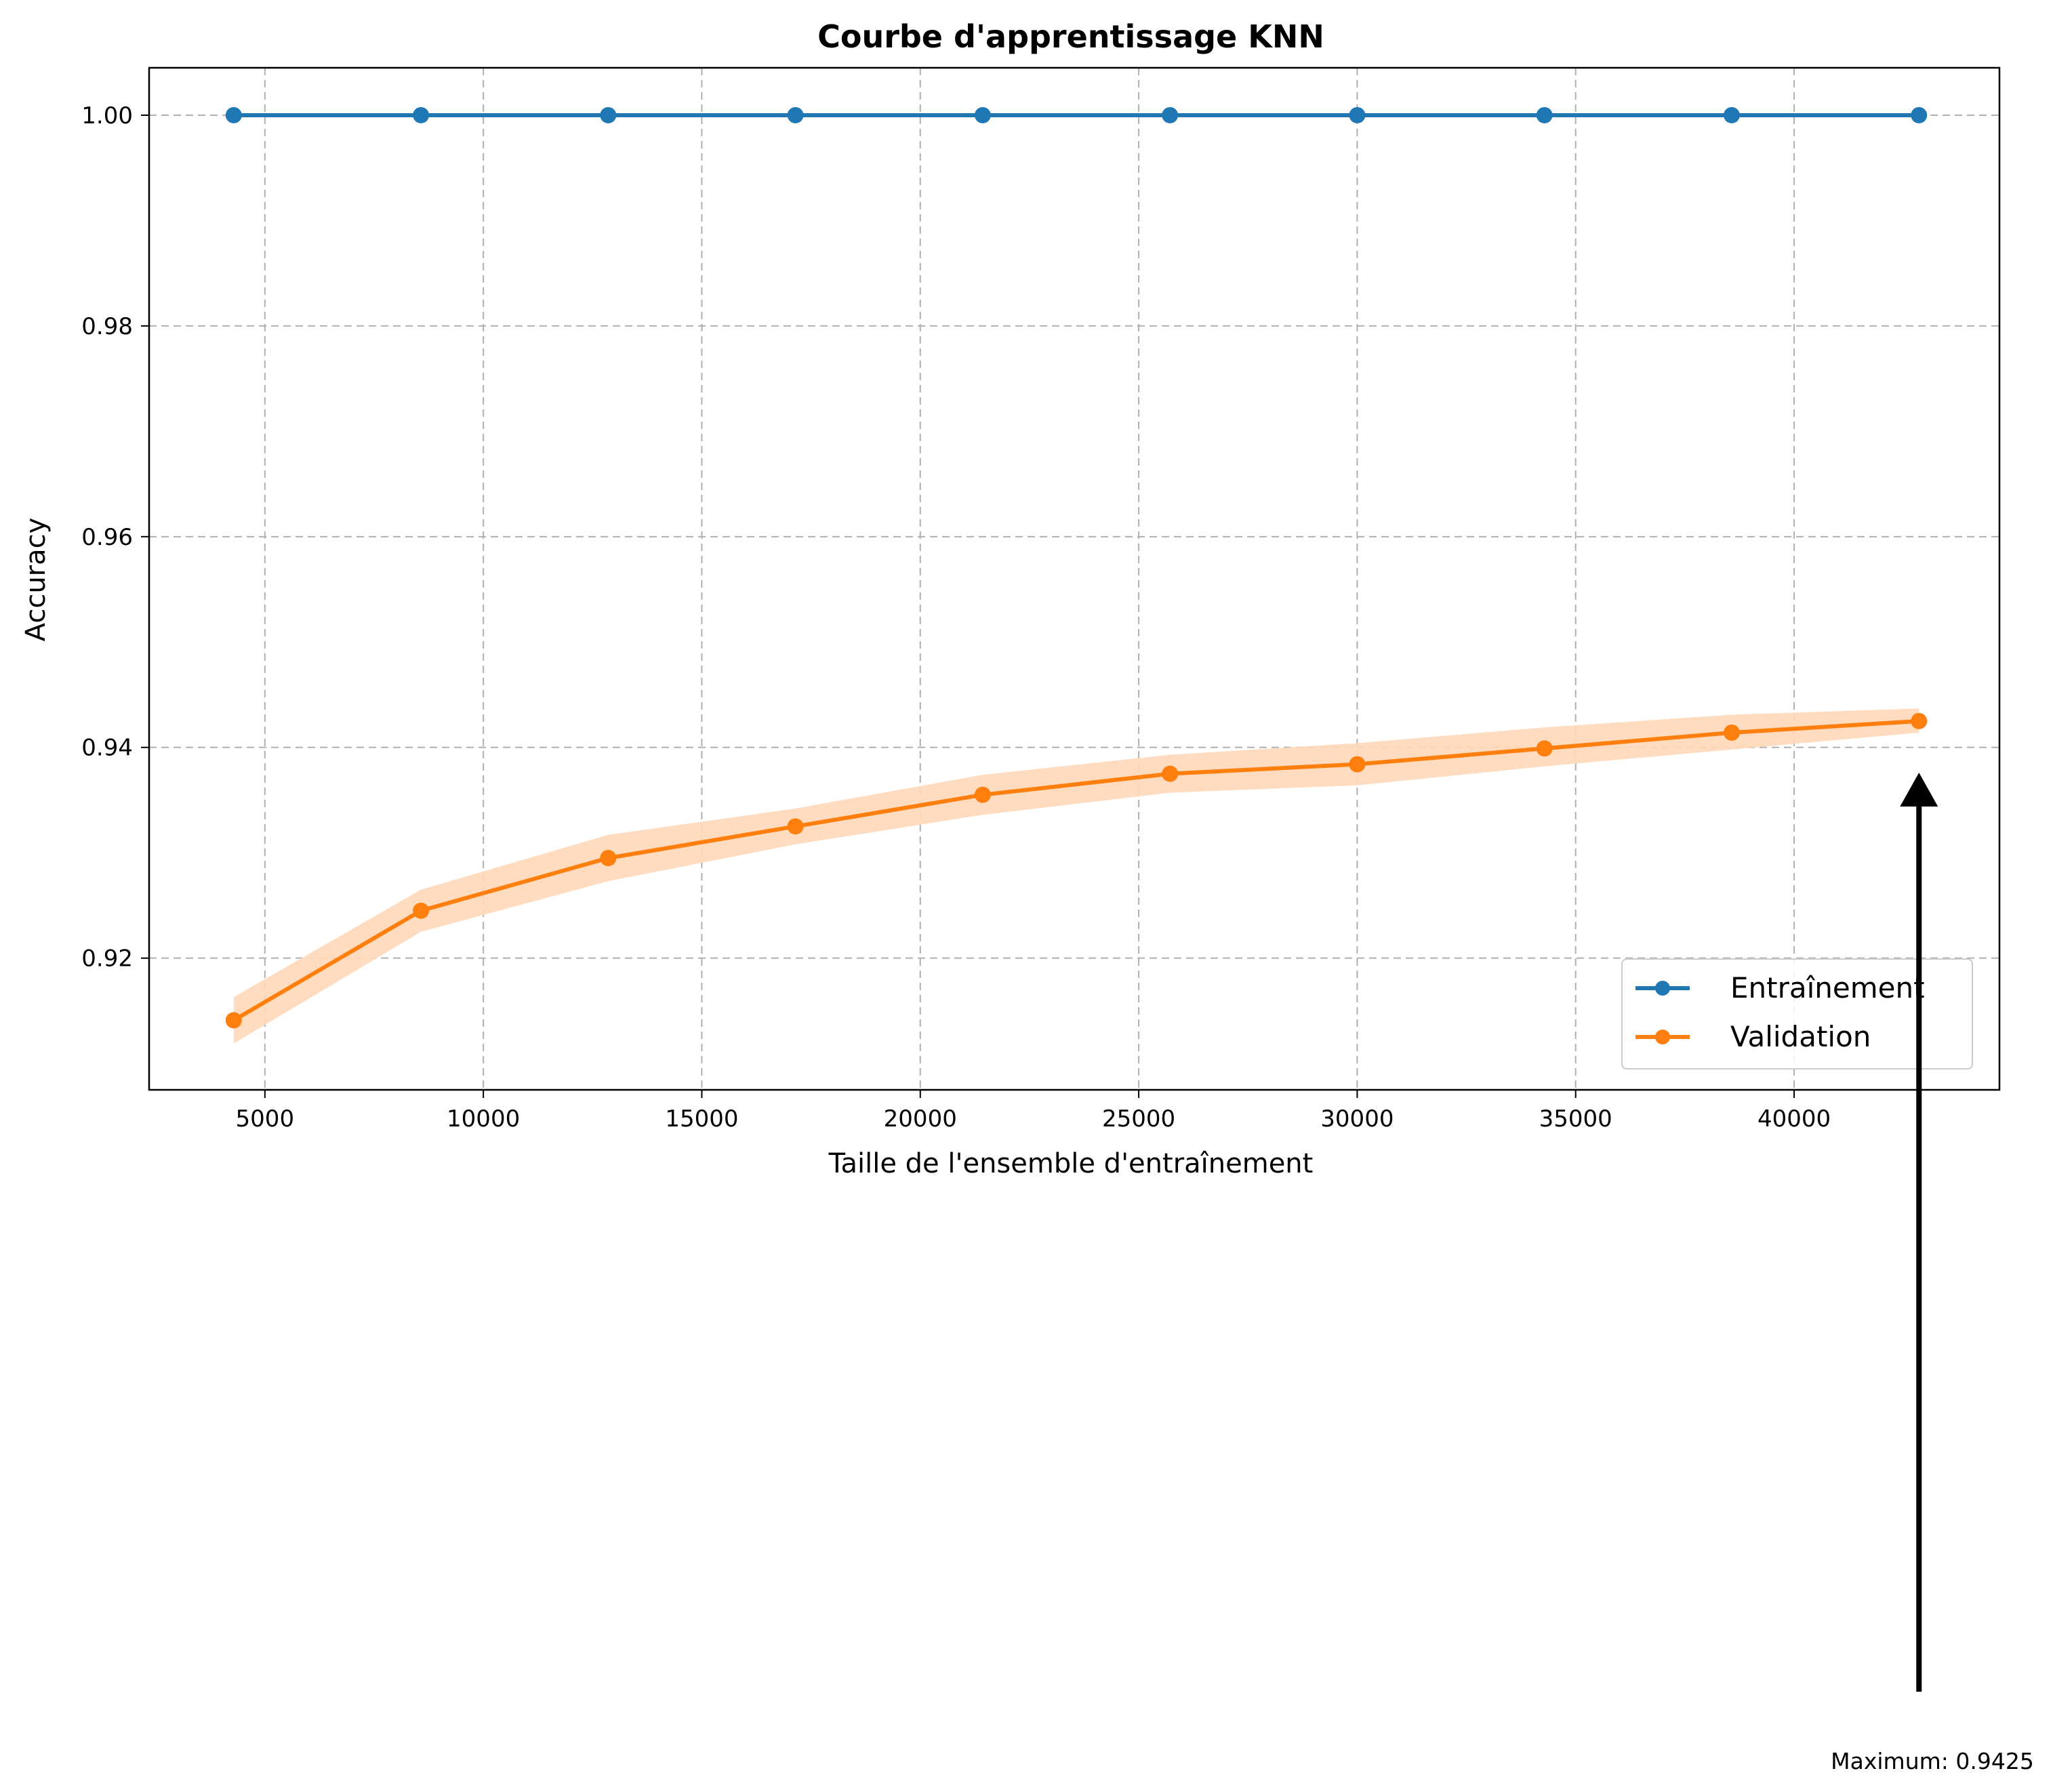 The height and width of the screenshot is (1792, 2053). I want to click on y-tick-label: 0.92, so click(107, 959).